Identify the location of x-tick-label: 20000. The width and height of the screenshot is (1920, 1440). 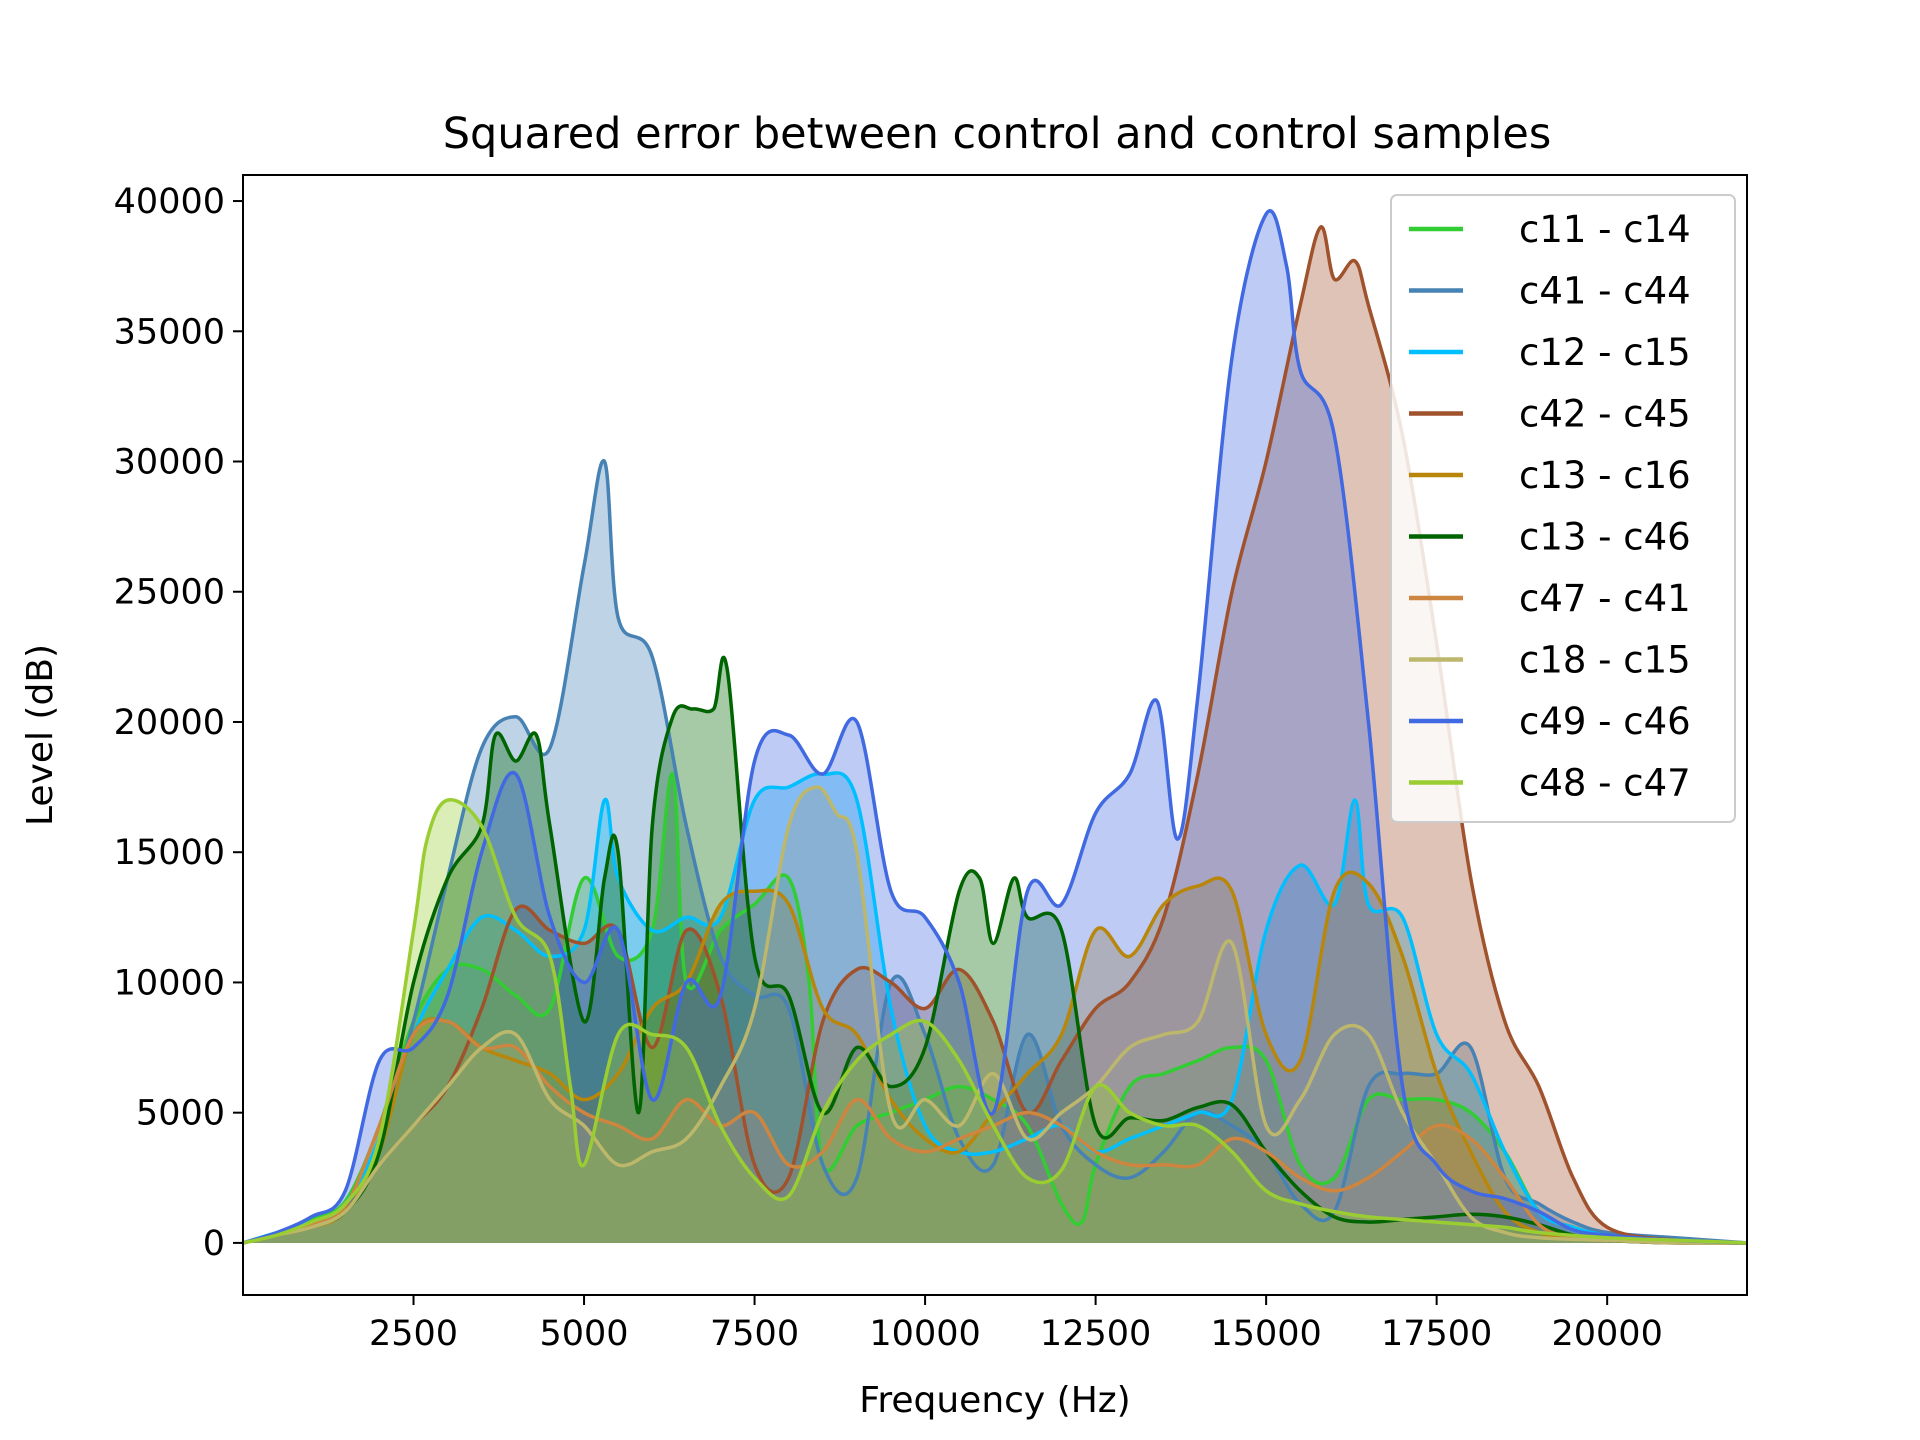
(1607, 1334).